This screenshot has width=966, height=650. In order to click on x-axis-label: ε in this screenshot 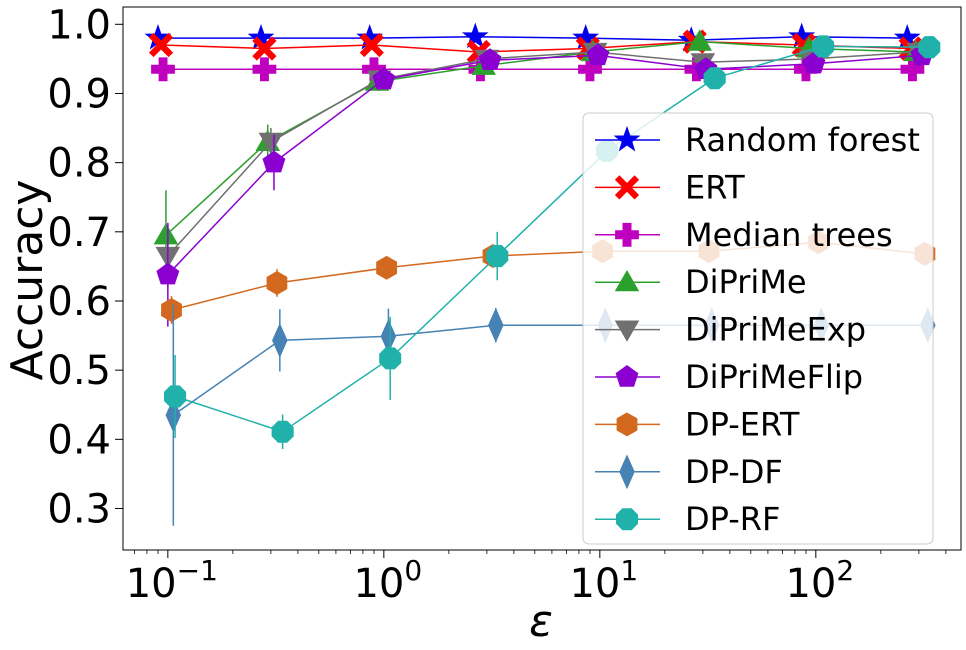, I will do `click(541, 621)`.